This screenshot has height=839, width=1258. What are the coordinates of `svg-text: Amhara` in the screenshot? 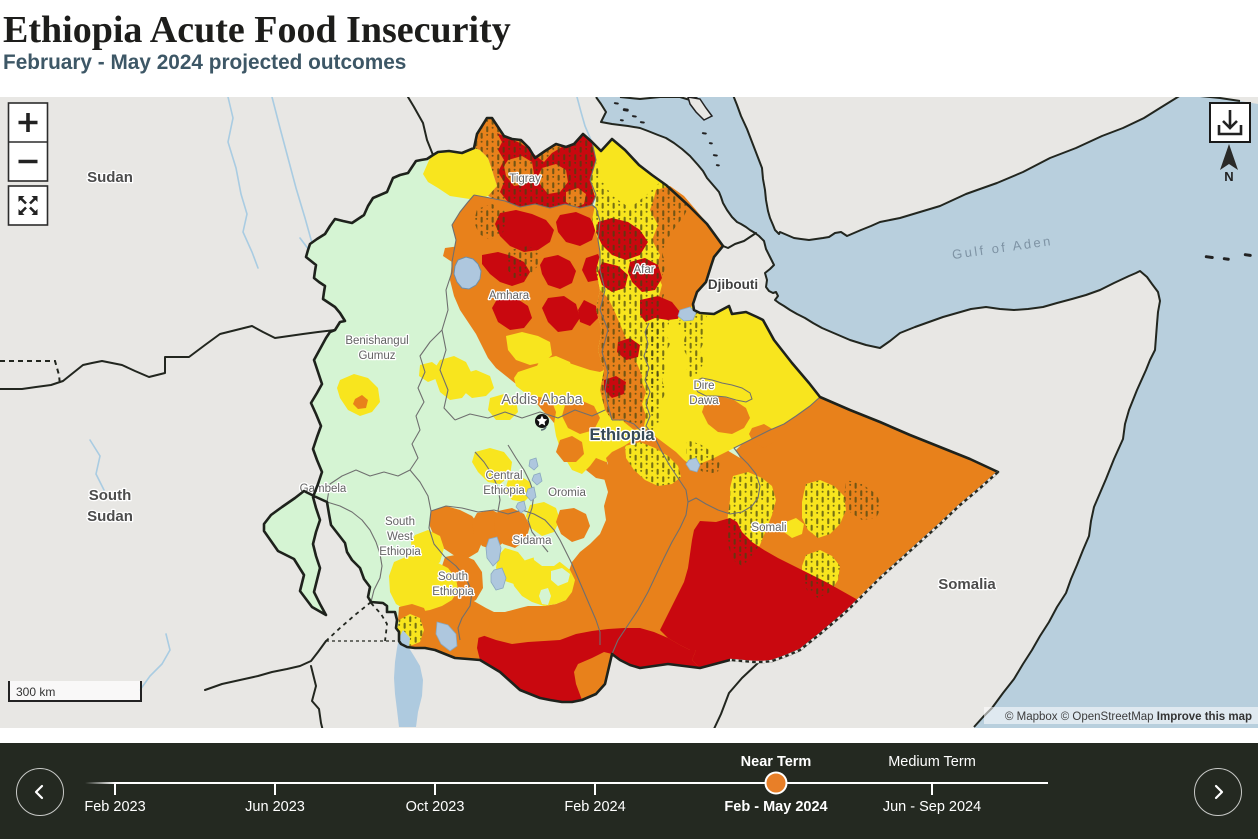 It's located at (509, 296).